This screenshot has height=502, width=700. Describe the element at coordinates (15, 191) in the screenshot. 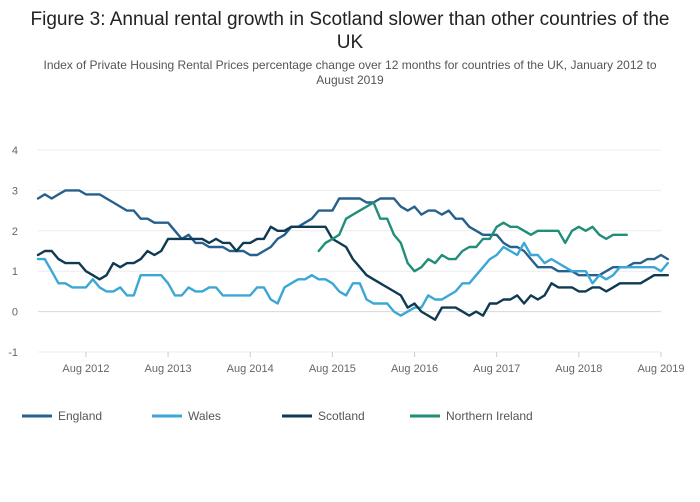

I see `y-tick-label: 3` at that location.